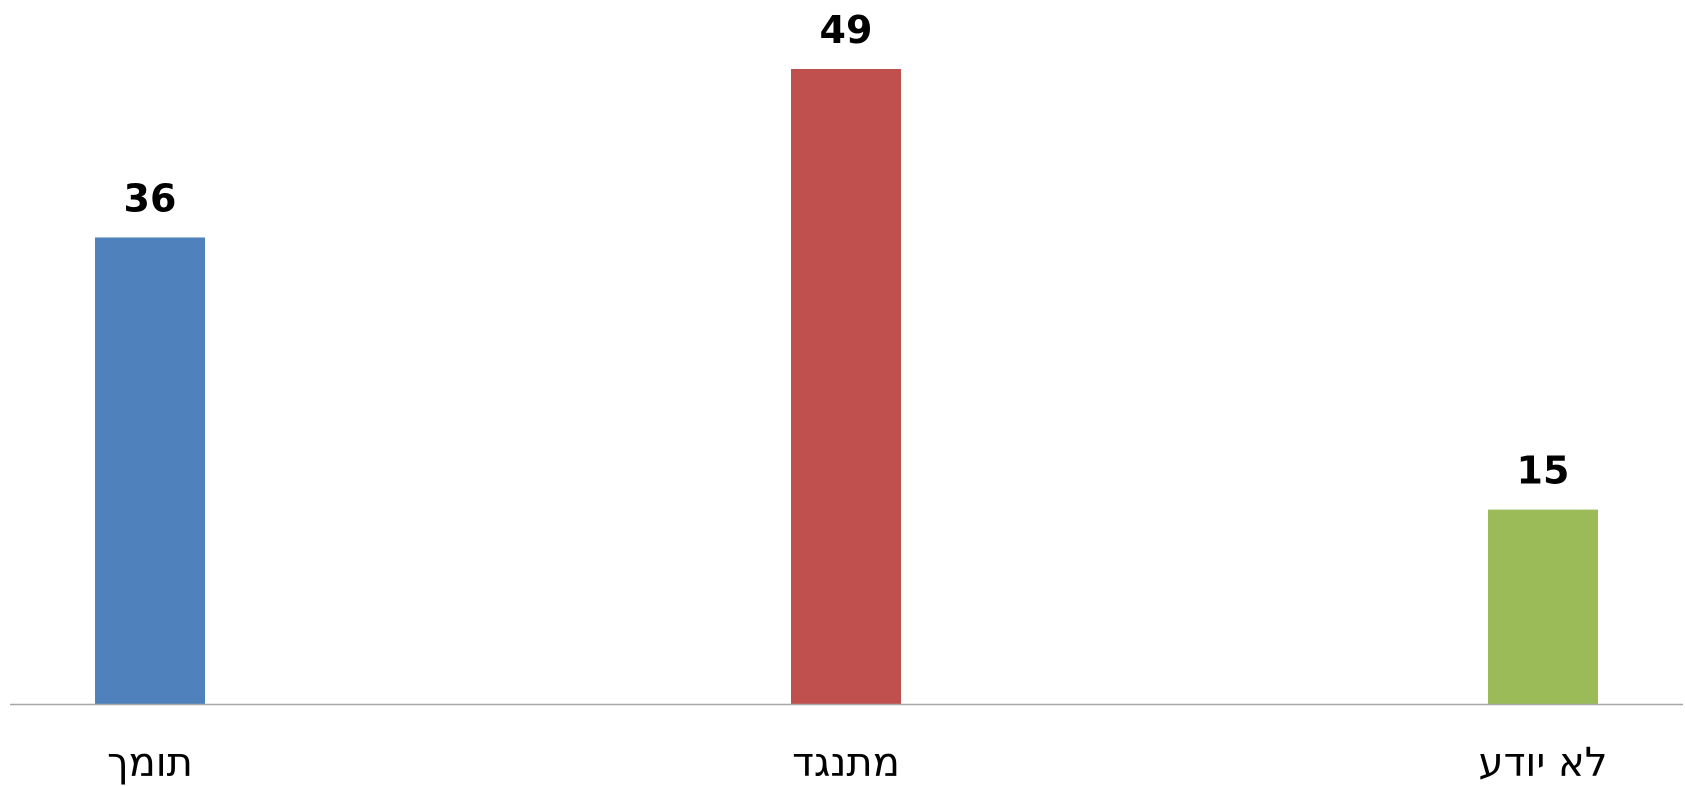  What do you see at coordinates (846, 30) in the screenshot?
I see `data-label-2: 49` at bounding box center [846, 30].